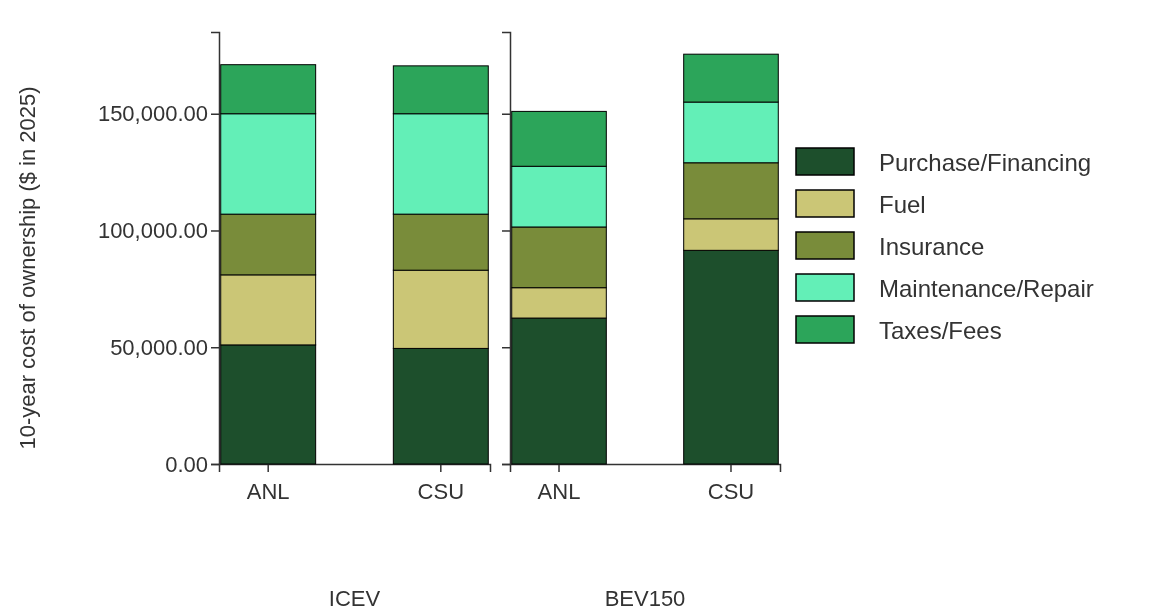 Image resolution: width=1150 pixels, height=611 pixels. What do you see at coordinates (159, 347) in the screenshot?
I see `y-tick-label: 50,000.00` at bounding box center [159, 347].